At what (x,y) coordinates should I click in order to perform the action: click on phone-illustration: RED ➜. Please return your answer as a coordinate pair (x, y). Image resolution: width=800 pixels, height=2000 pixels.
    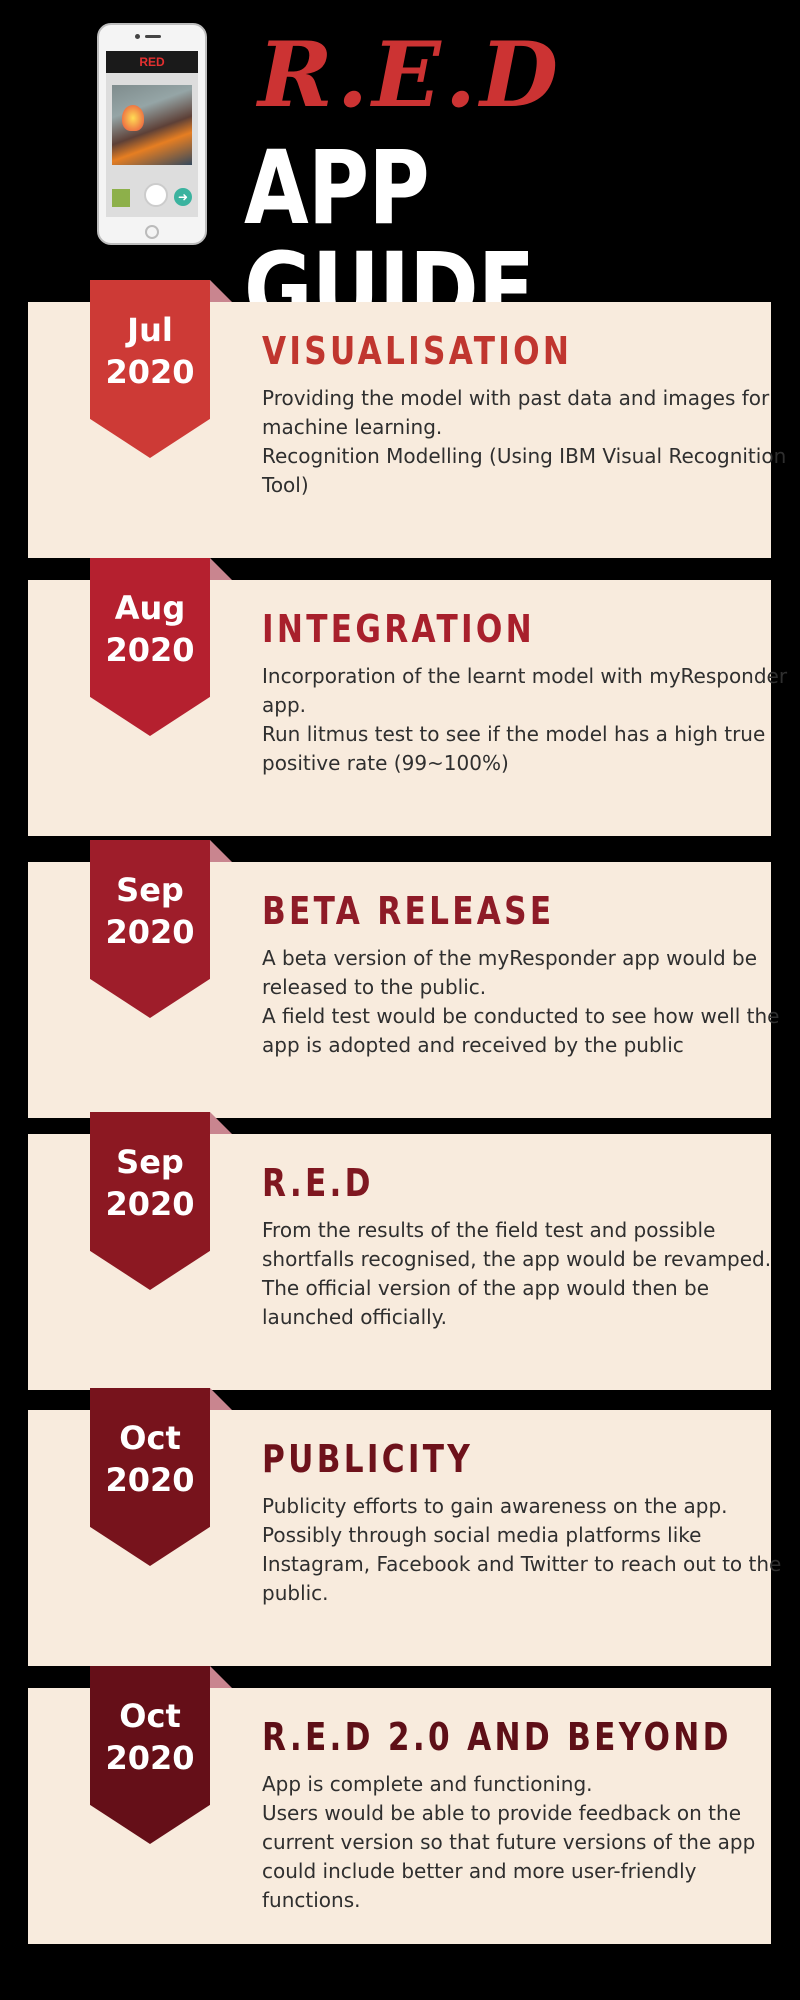
    Looking at the image, I should click on (152, 134).